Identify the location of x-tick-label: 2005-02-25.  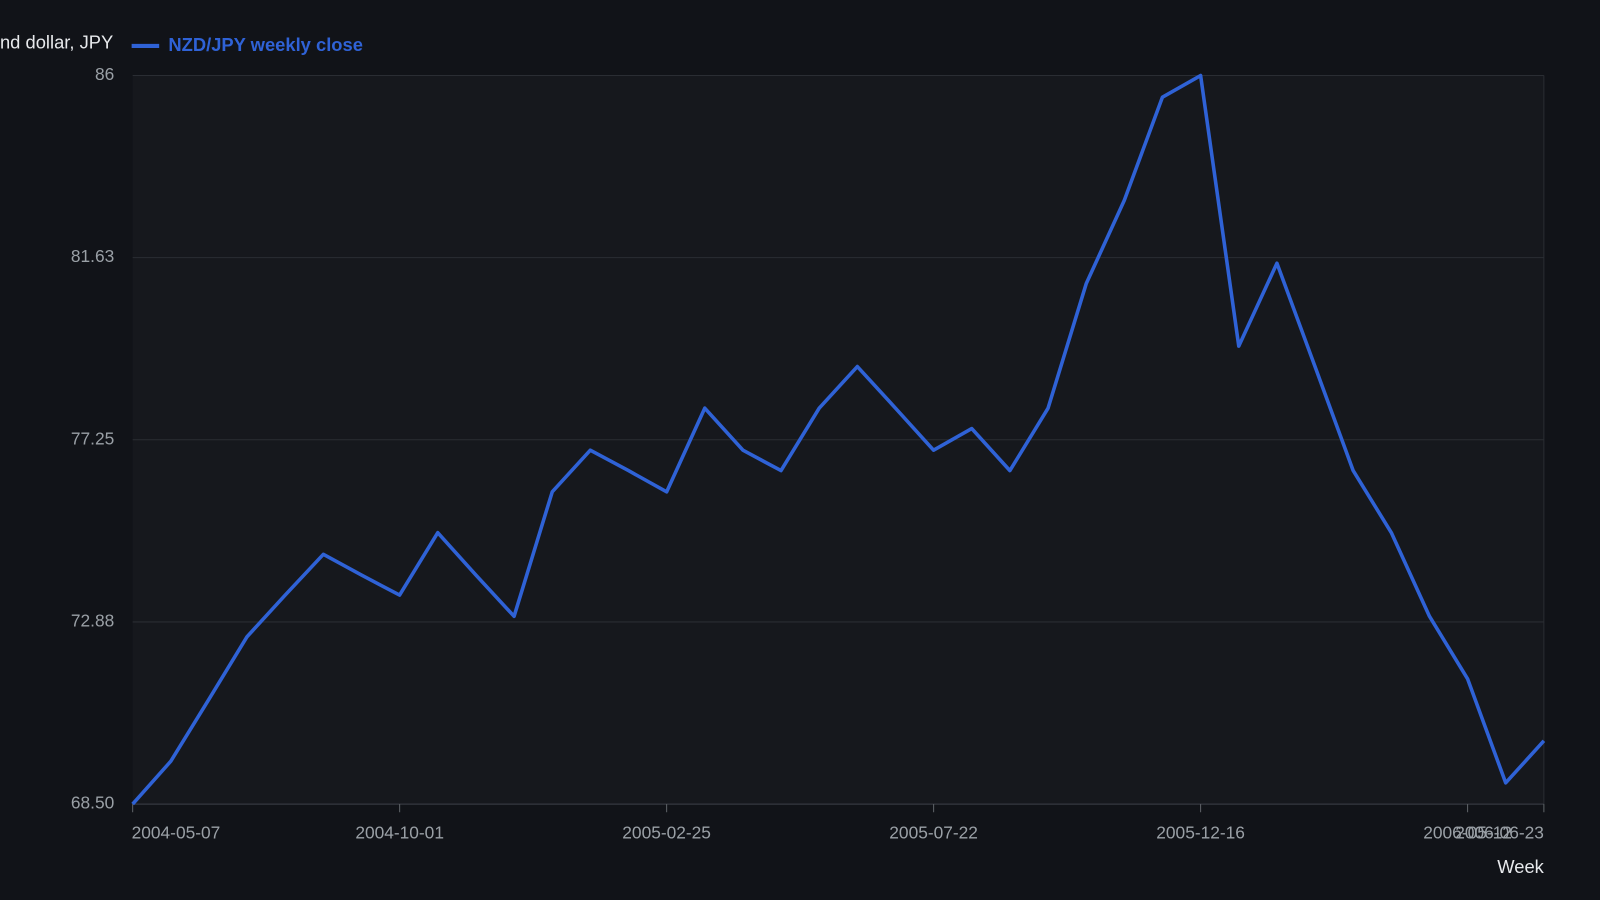
(666, 832).